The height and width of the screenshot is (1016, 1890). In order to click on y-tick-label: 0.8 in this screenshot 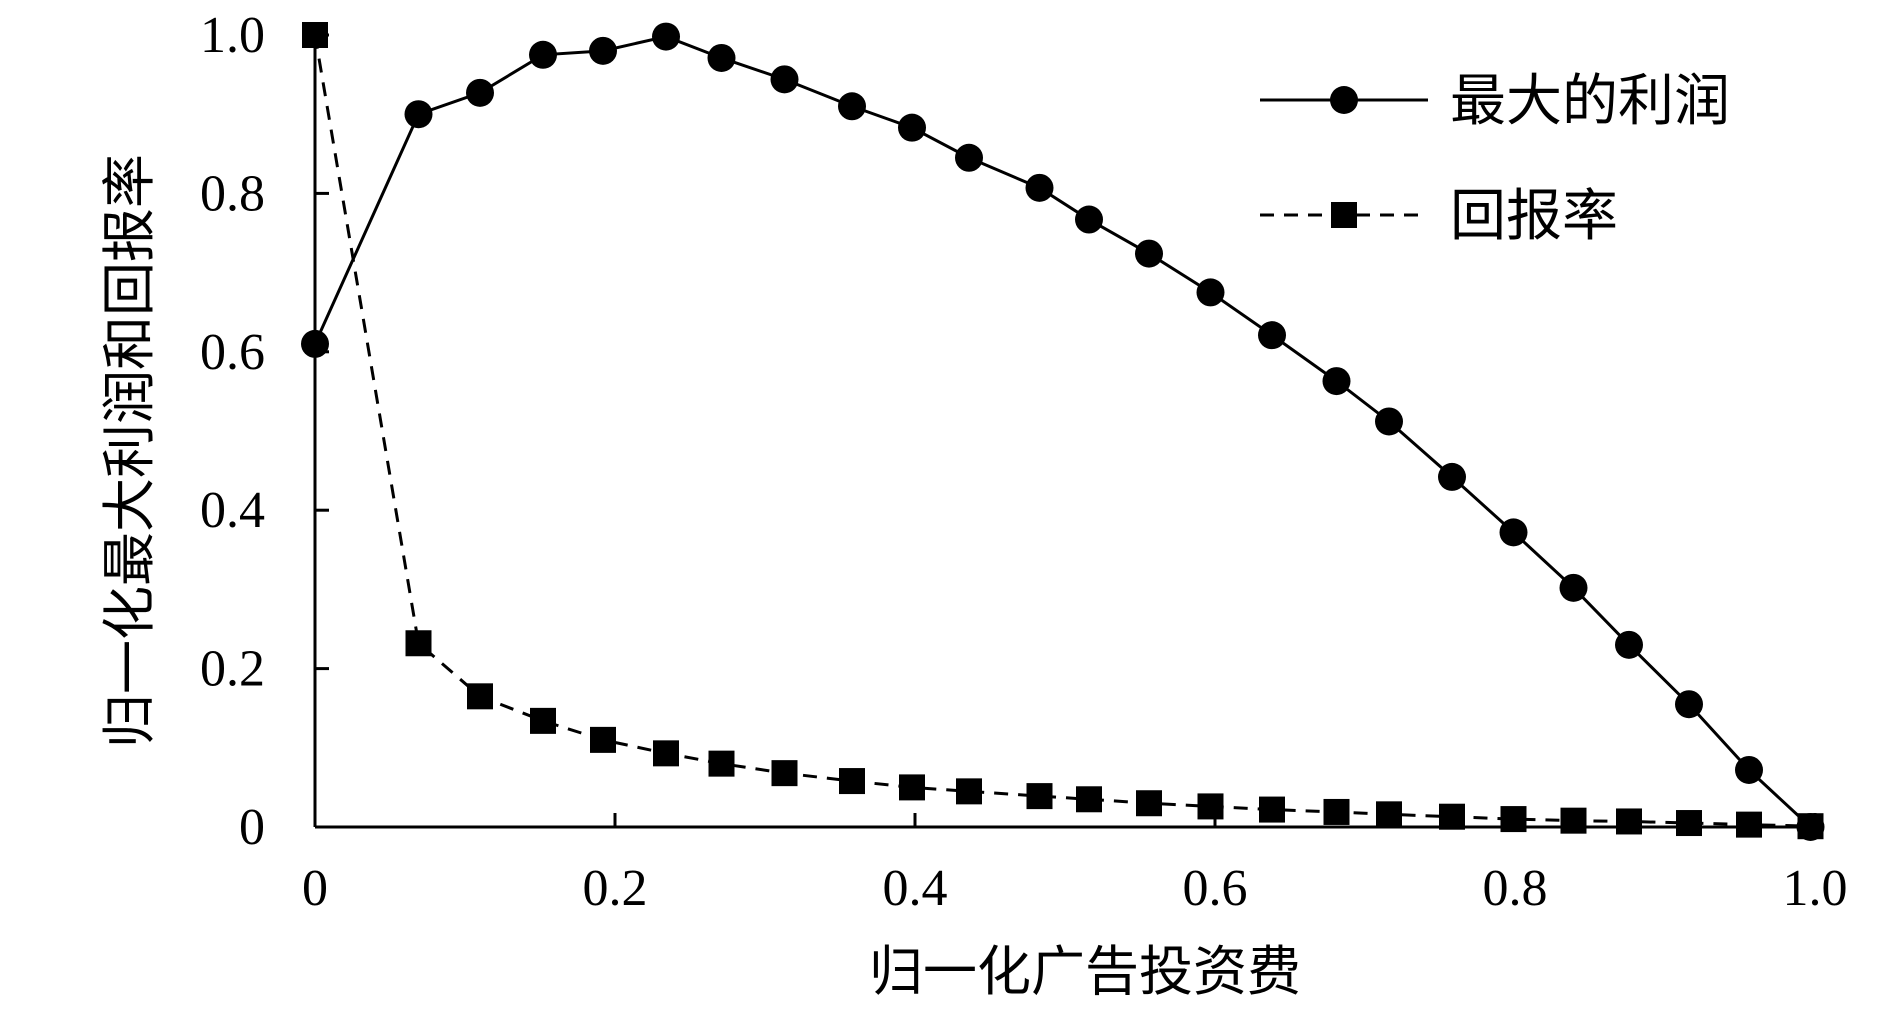, I will do `click(232, 193)`.